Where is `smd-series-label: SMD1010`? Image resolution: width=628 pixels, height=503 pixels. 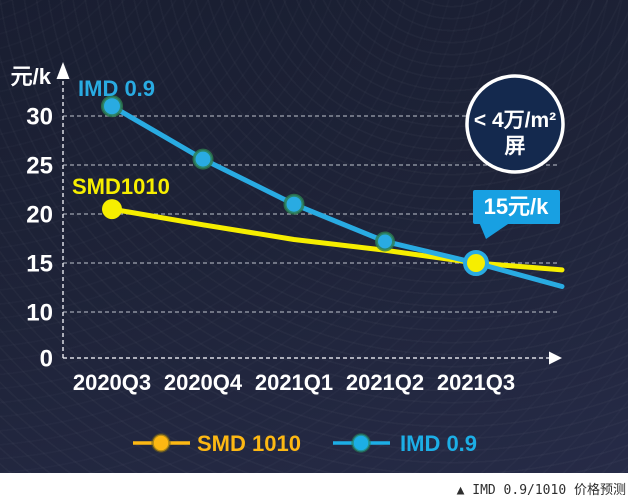
smd-series-label: SMD1010 is located at coordinates (121, 186).